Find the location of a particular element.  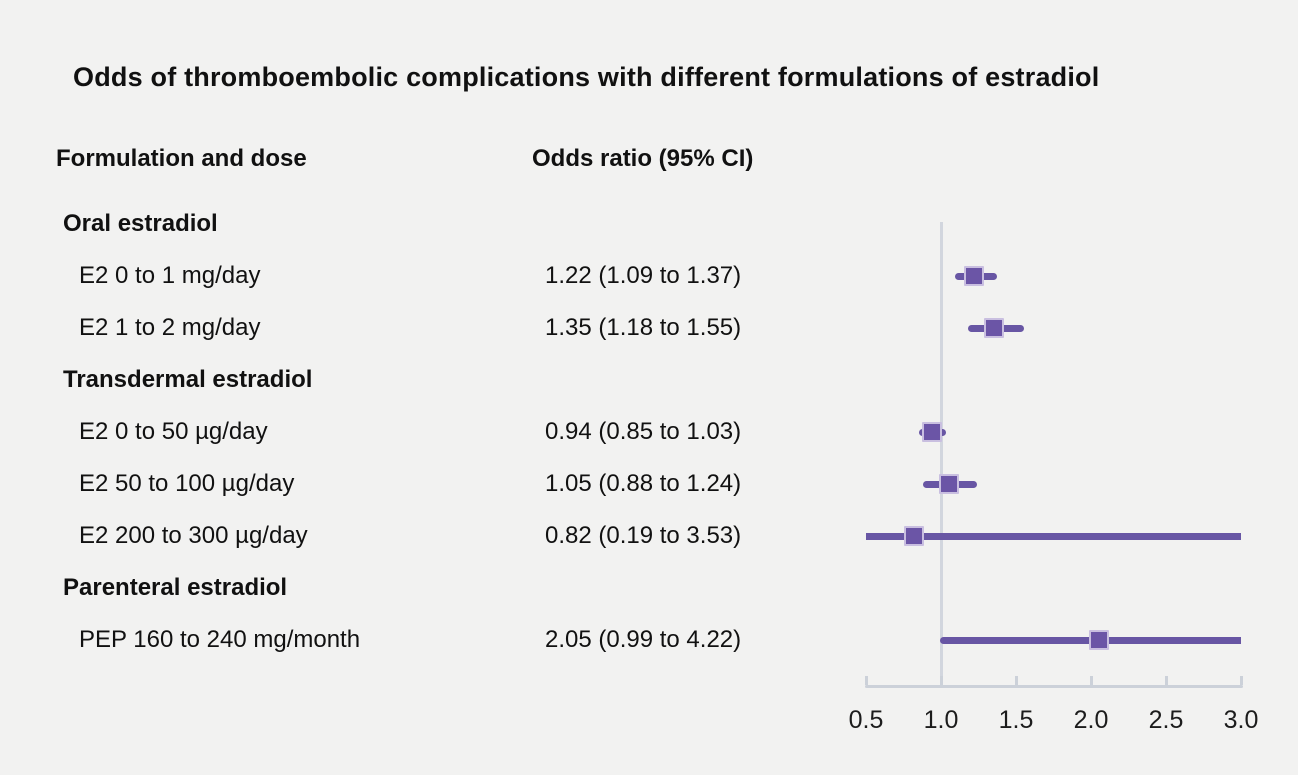

x-axis-tick-label: 3.0 is located at coordinates (1241, 720).